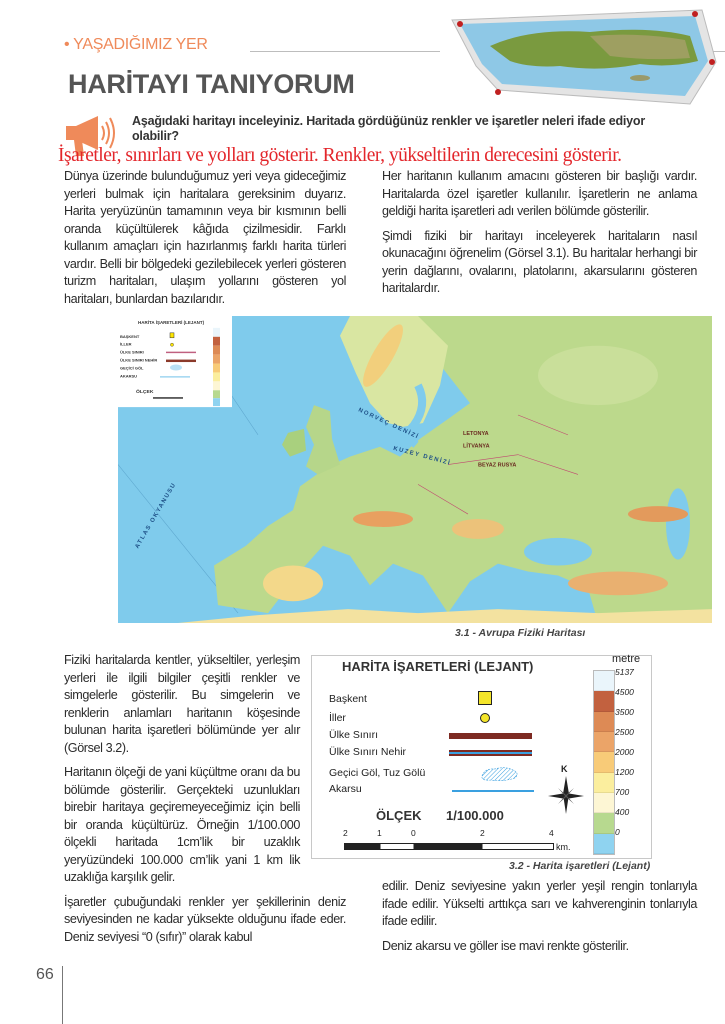 This screenshot has height=1024, width=725. What do you see at coordinates (580, 866) in the screenshot?
I see `legend-caption: 3.2 - Harita işaretleri (Lejant)` at bounding box center [580, 866].